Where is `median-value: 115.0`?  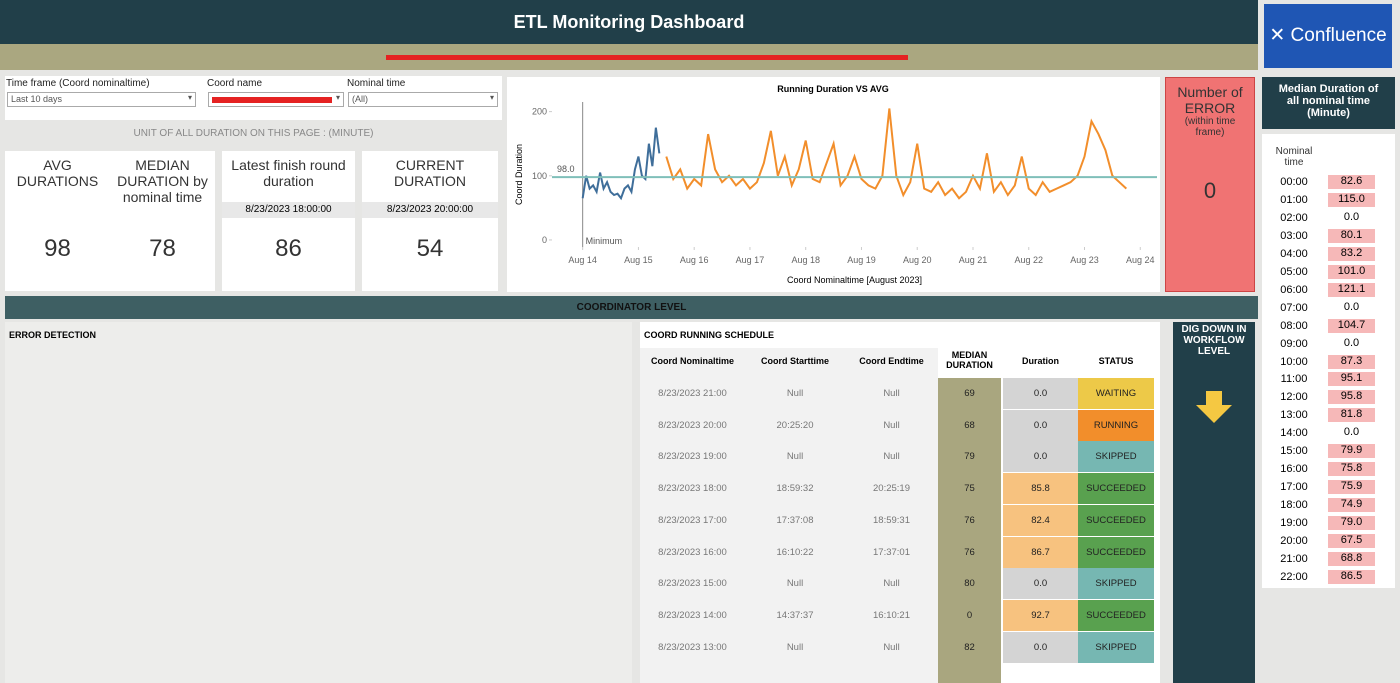
median-value: 115.0 is located at coordinates (1351, 199).